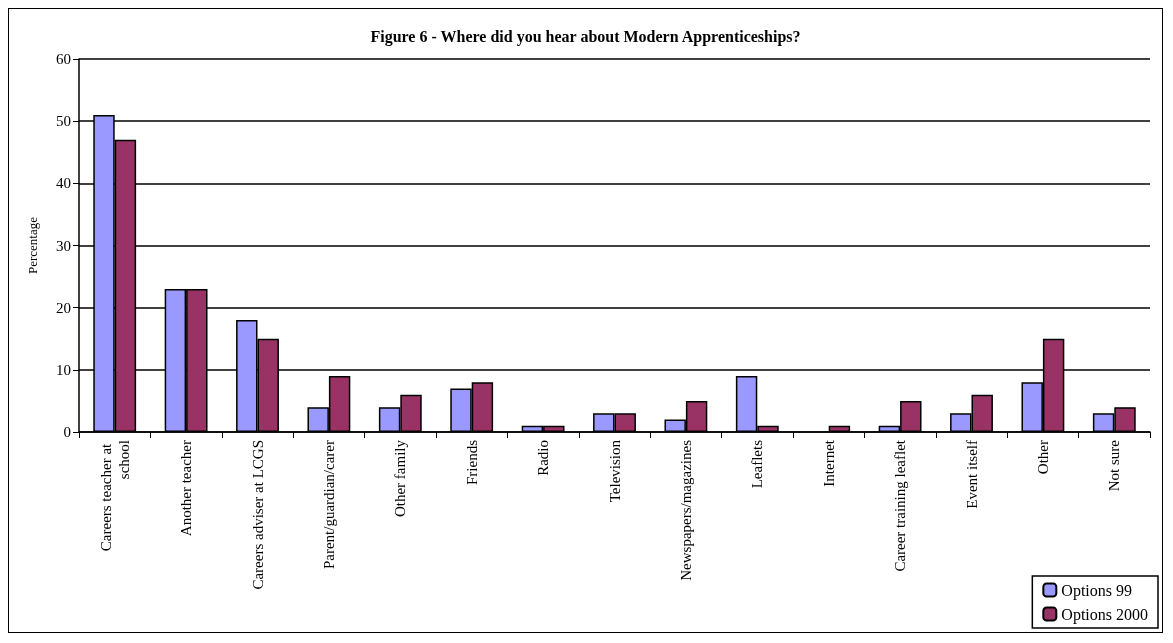 The height and width of the screenshot is (643, 1173). Describe the element at coordinates (900, 505) in the screenshot. I see `x-tick-label: Career training leaflet` at that location.